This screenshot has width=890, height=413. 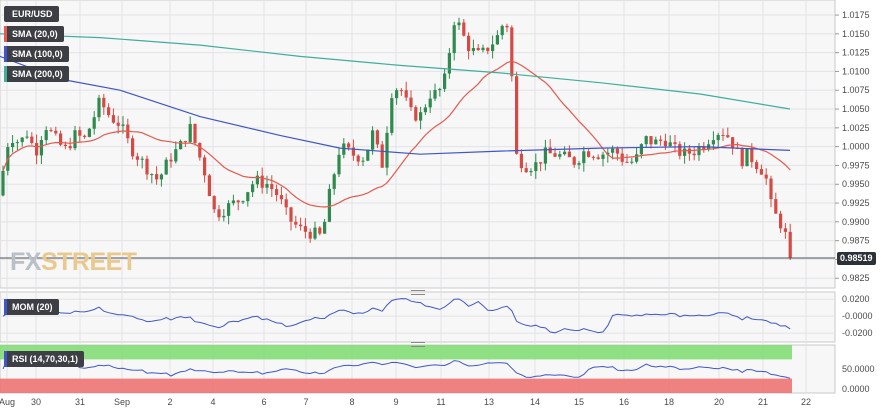 I want to click on rsi-overbought-band, so click(x=396, y=352).